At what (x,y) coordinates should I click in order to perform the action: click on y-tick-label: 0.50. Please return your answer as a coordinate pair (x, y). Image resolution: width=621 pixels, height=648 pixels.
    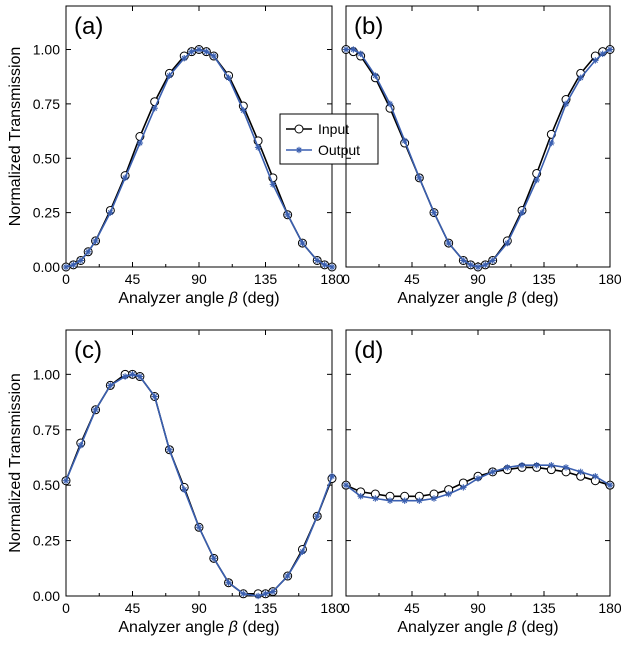
    Looking at the image, I should click on (46, 158).